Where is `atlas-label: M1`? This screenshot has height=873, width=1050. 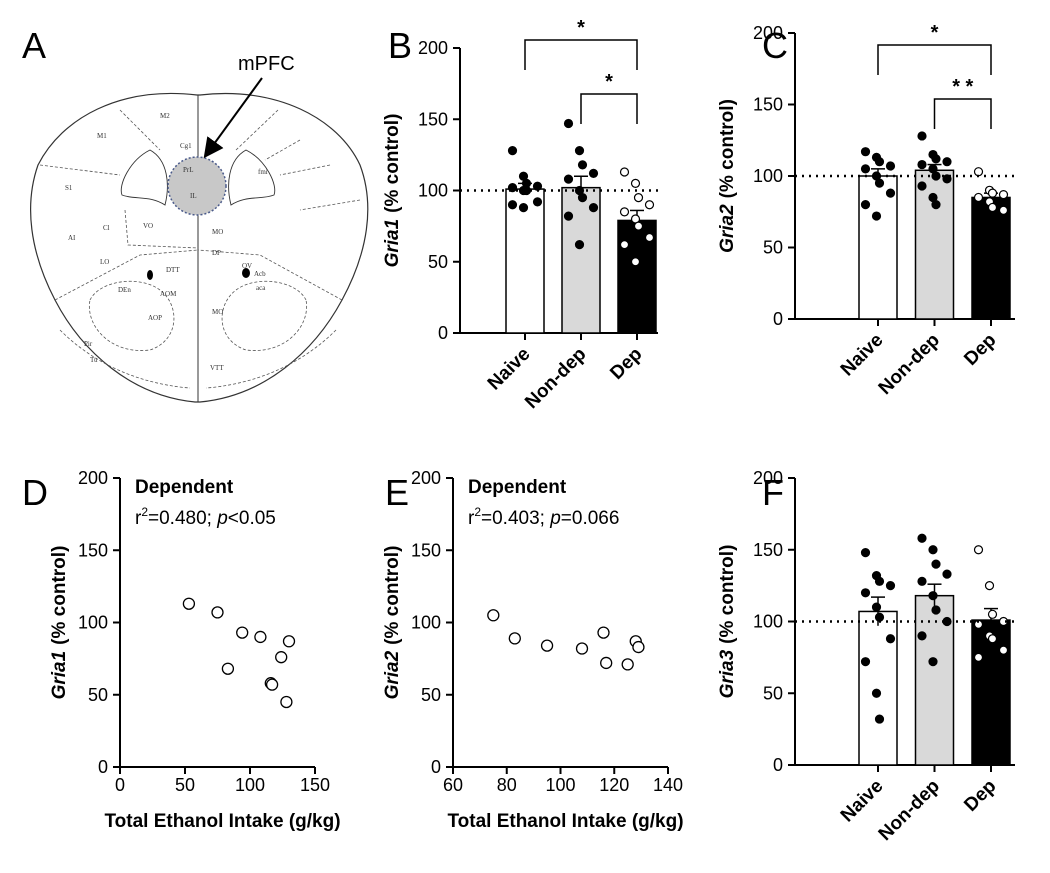
atlas-label: M1 is located at coordinates (102, 136).